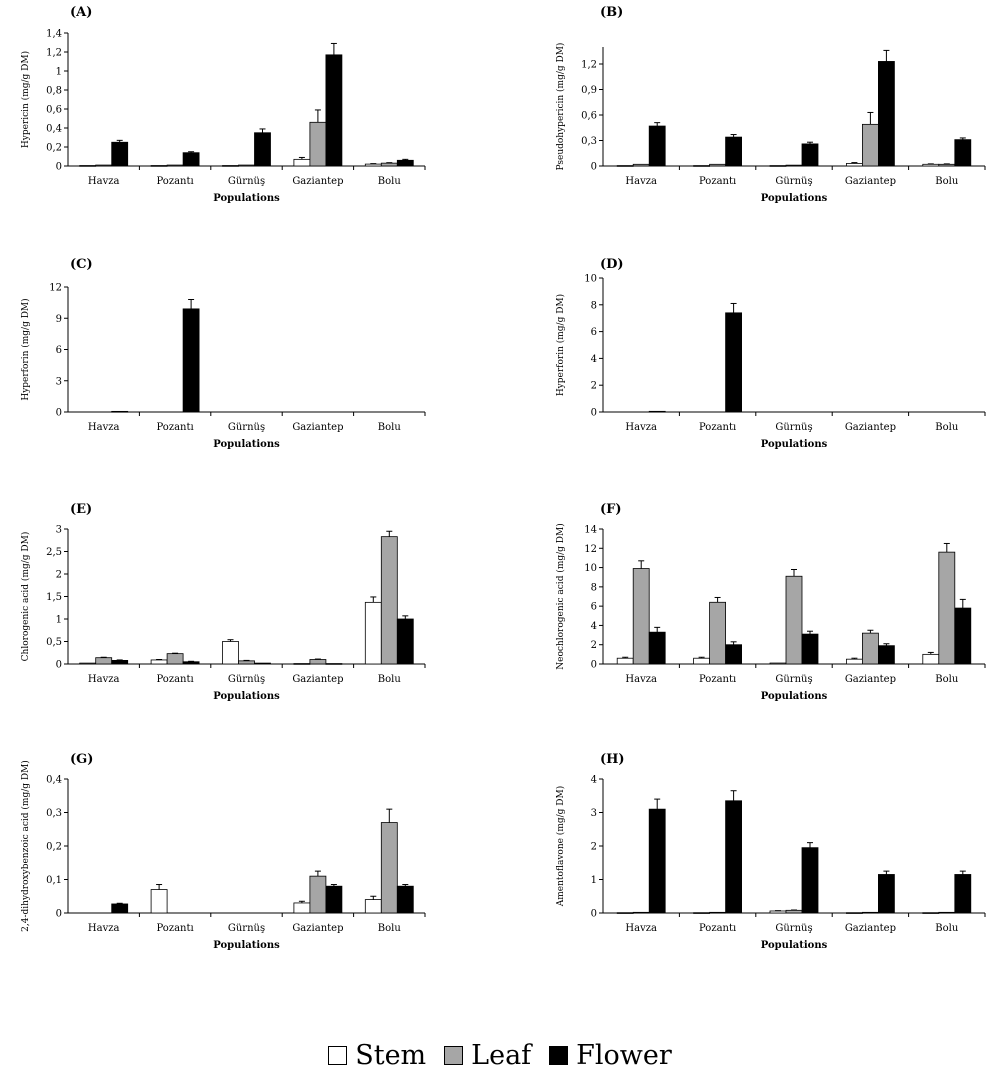 The image size is (1000, 1079). Describe the element at coordinates (59, 319) in the screenshot. I see `y-tick-label: 9` at that location.